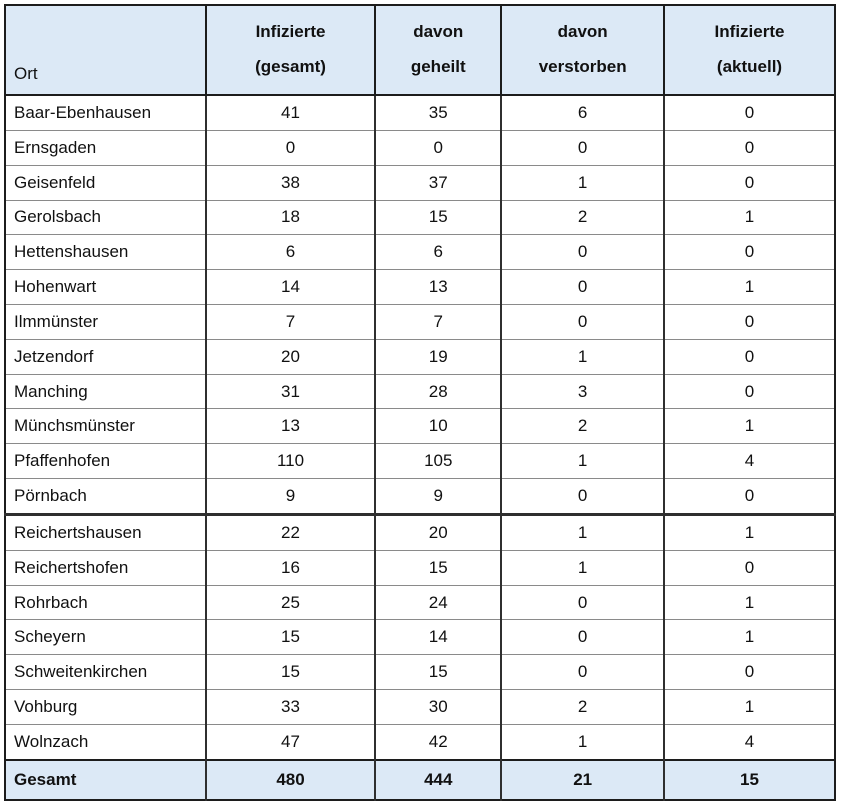 This screenshot has height=806, width=841. What do you see at coordinates (438, 779) in the screenshot?
I see `total-davon-geheilt: 444` at bounding box center [438, 779].